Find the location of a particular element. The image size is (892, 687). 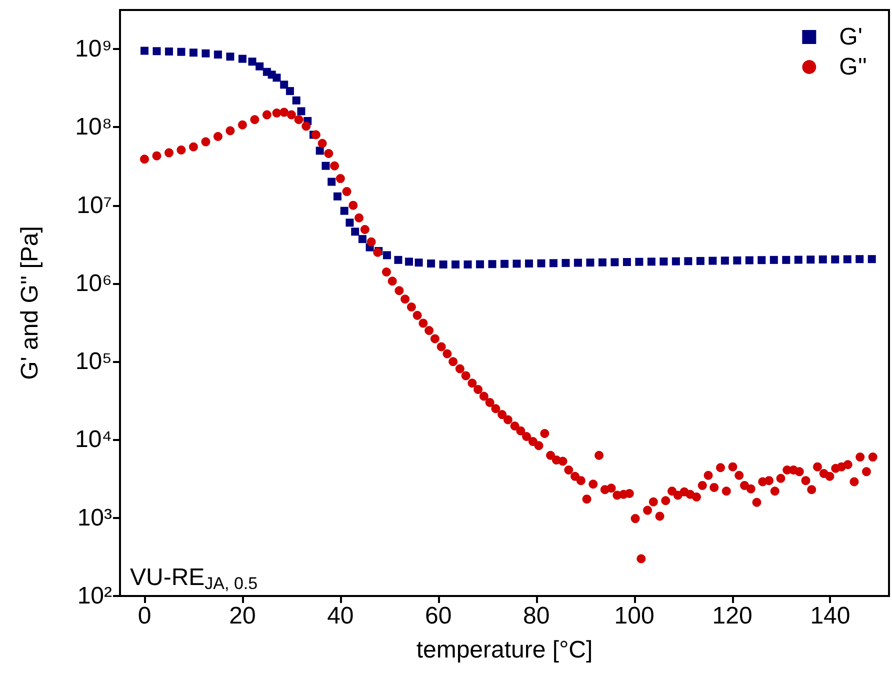

y-tick-label: 10⁸ is located at coordinates (93, 127).